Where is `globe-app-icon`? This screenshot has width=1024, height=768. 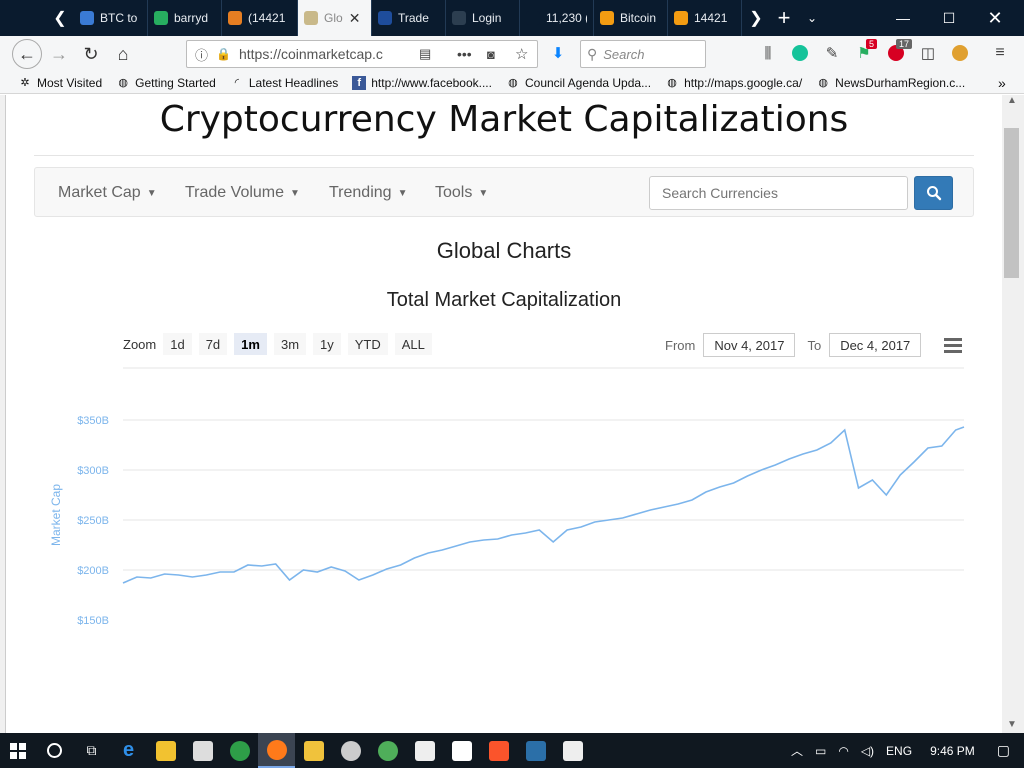 globe-app-icon is located at coordinates (387, 750).